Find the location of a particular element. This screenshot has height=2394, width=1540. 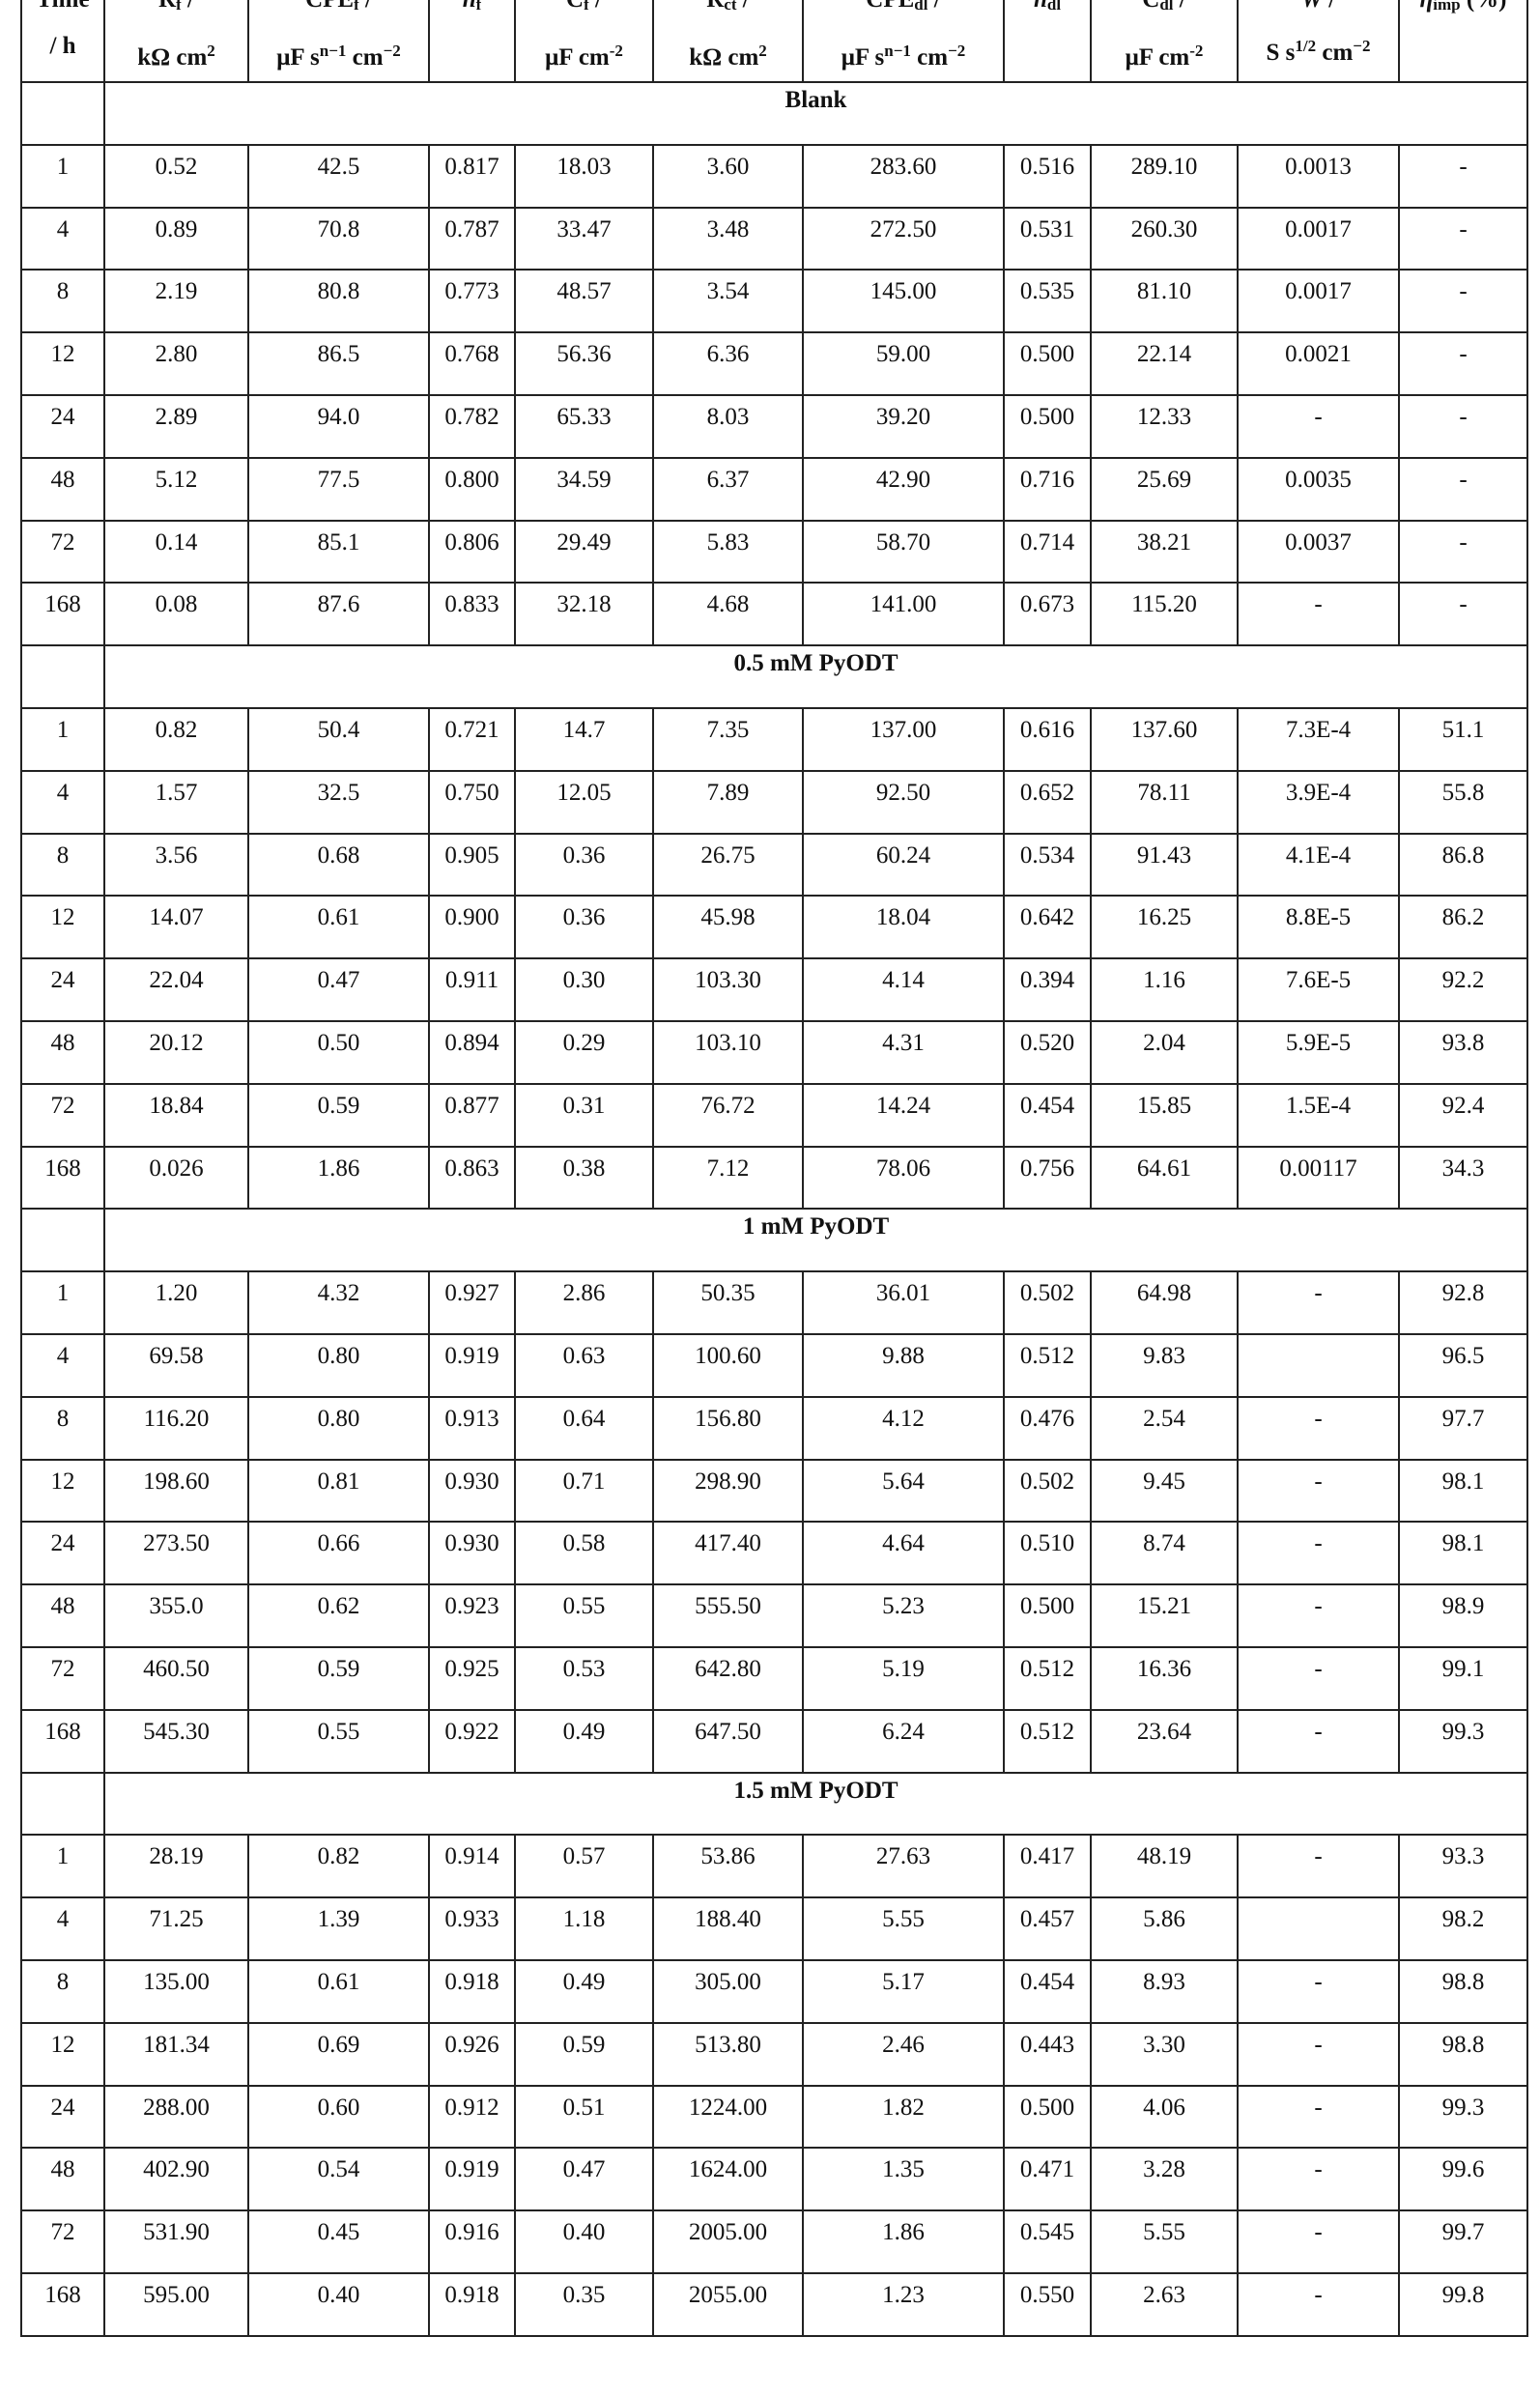

table-cell: 91.43 is located at coordinates (1164, 865).